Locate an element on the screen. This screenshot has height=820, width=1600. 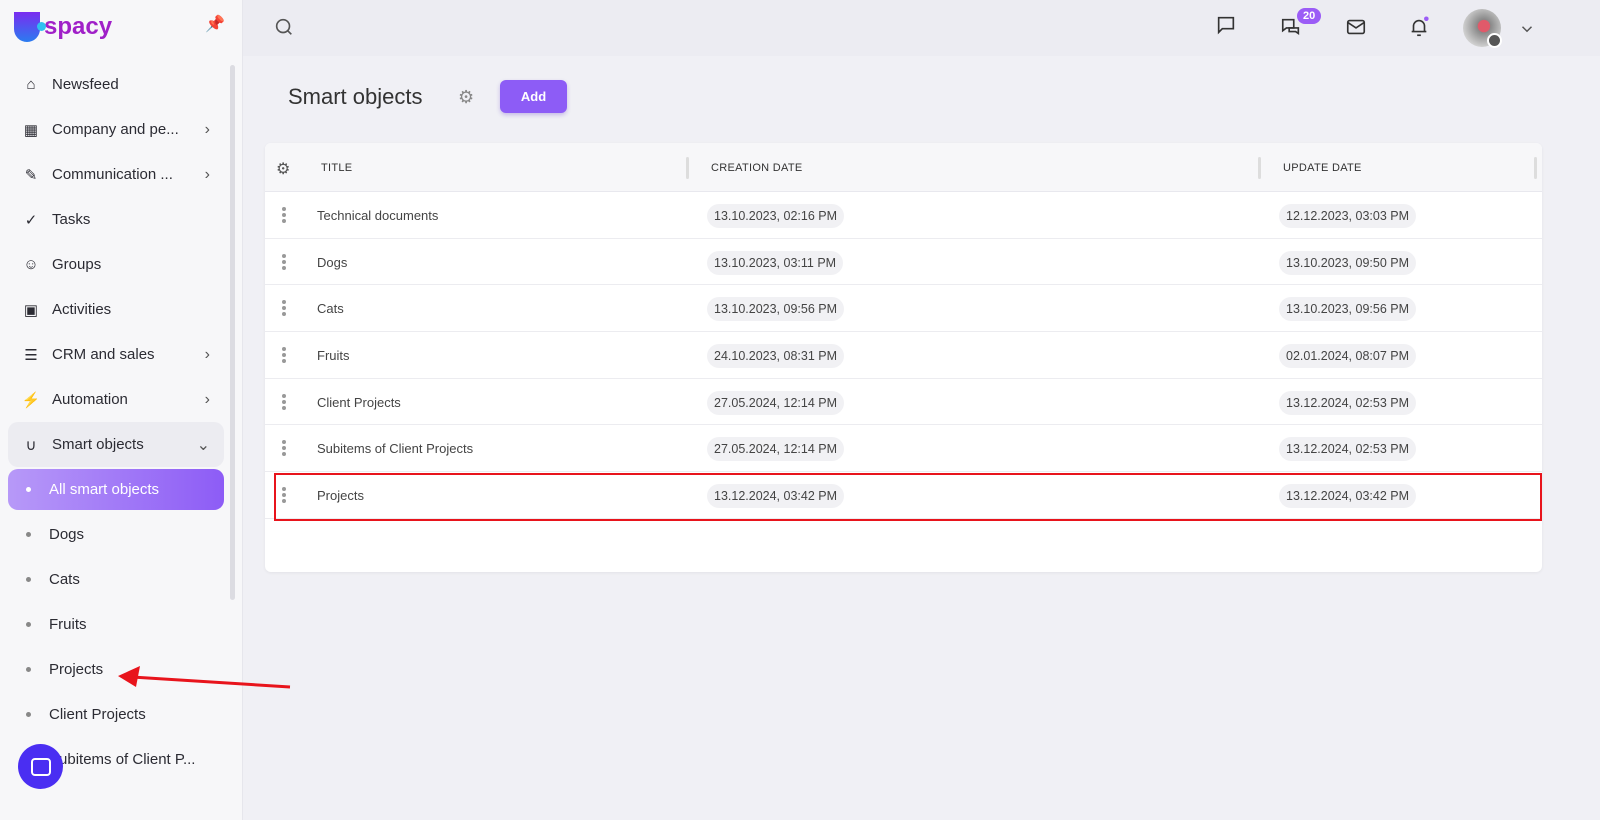
sidebar-item-label: Groups is located at coordinates (77, 264).